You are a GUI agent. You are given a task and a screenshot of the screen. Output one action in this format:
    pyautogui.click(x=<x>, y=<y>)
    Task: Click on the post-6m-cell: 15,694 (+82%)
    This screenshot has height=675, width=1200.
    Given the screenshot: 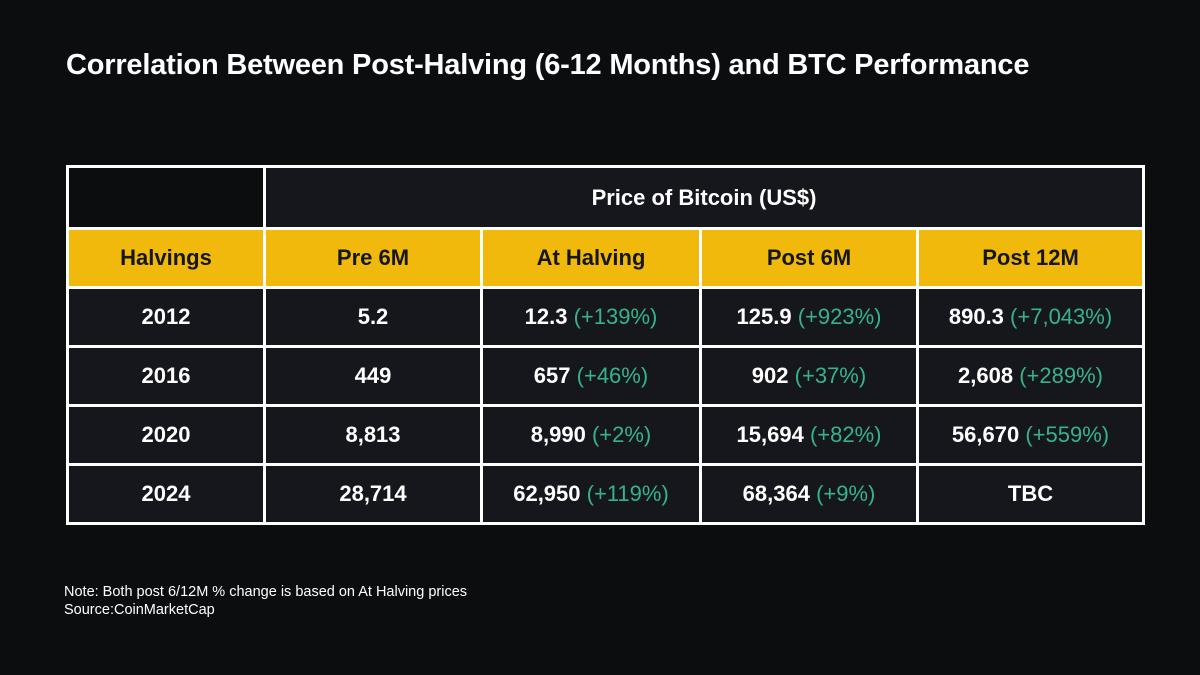 What is the action you would take?
    pyautogui.click(x=809, y=435)
    